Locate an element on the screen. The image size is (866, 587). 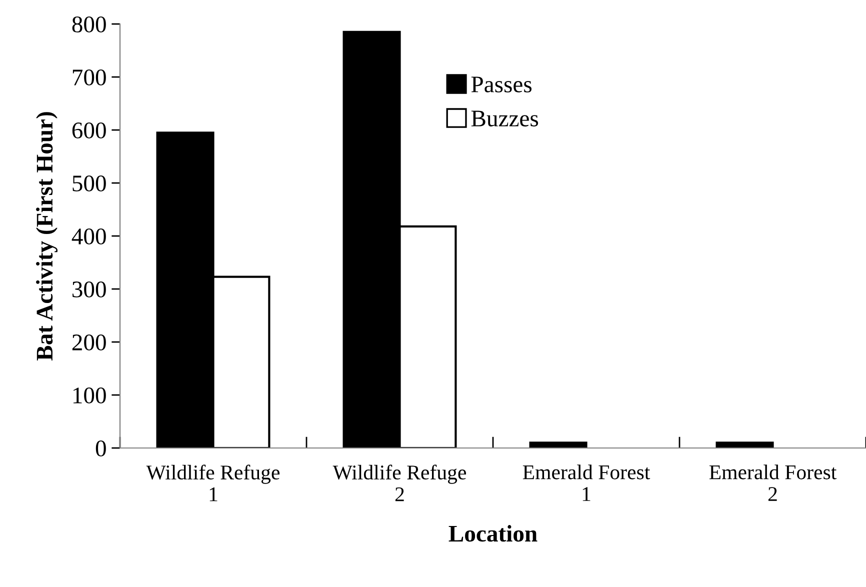
x-tick-label: Wildlife Refuge 2 is located at coordinates (399, 483).